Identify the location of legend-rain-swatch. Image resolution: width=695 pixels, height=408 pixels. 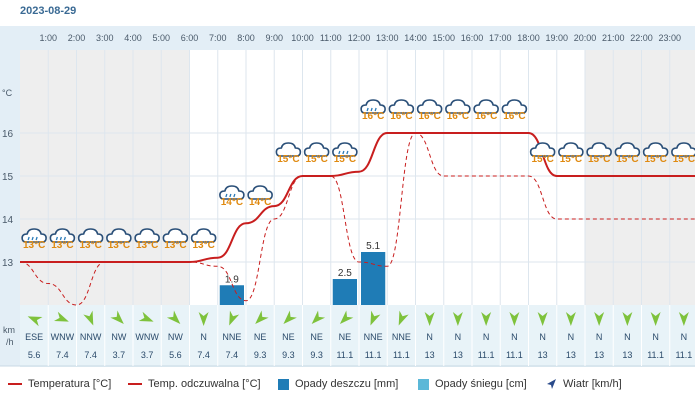
(283, 384).